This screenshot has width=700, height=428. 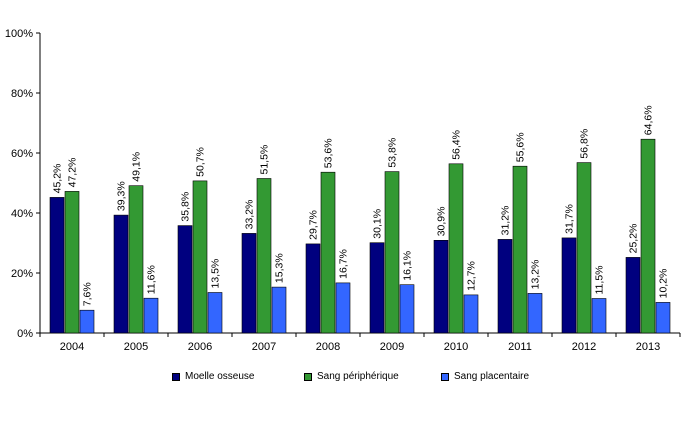 What do you see at coordinates (220, 376) in the screenshot?
I see `legend-label-moelle-osseuse: Moelle osseuse` at bounding box center [220, 376].